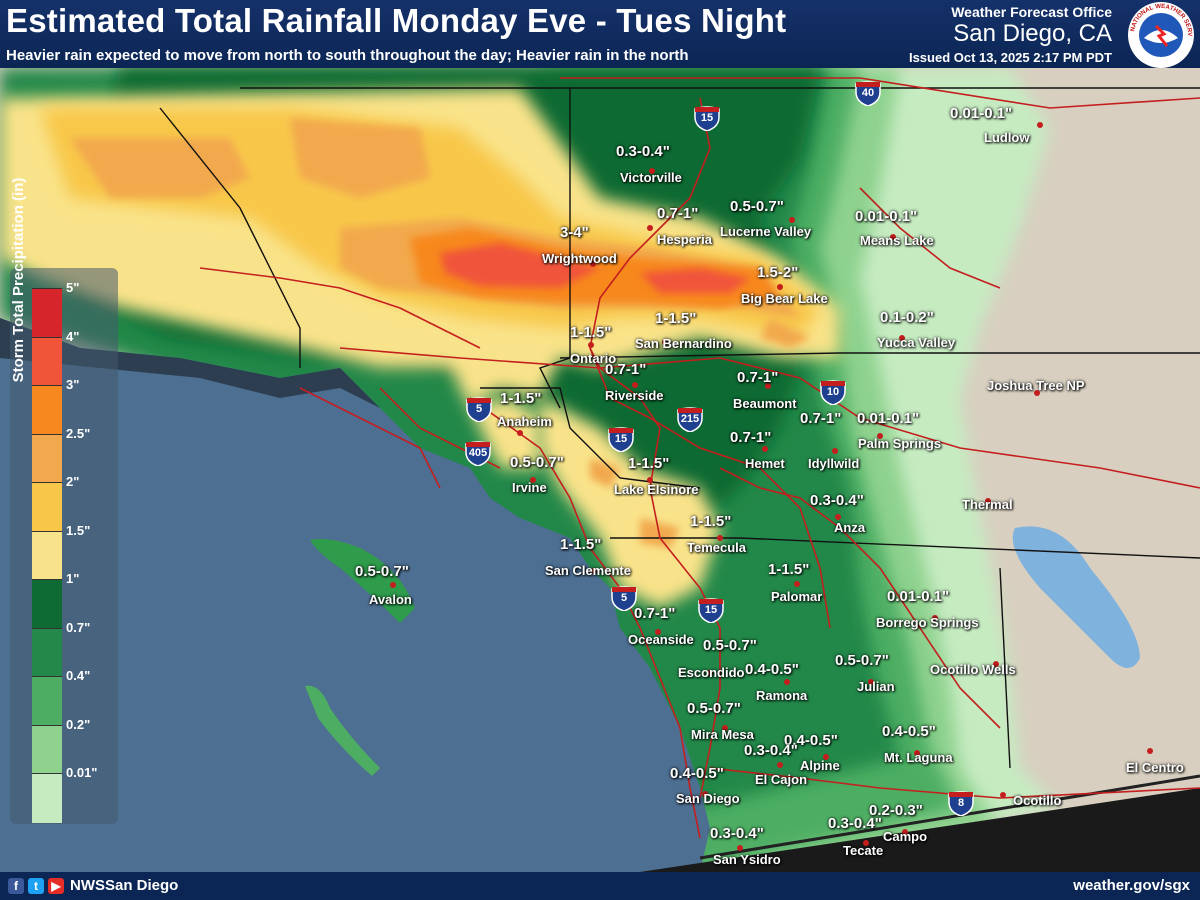 Image resolution: width=1200 pixels, height=900 pixels. I want to click on legend-title: Storm Total Precipitation (in), so click(18, 280).